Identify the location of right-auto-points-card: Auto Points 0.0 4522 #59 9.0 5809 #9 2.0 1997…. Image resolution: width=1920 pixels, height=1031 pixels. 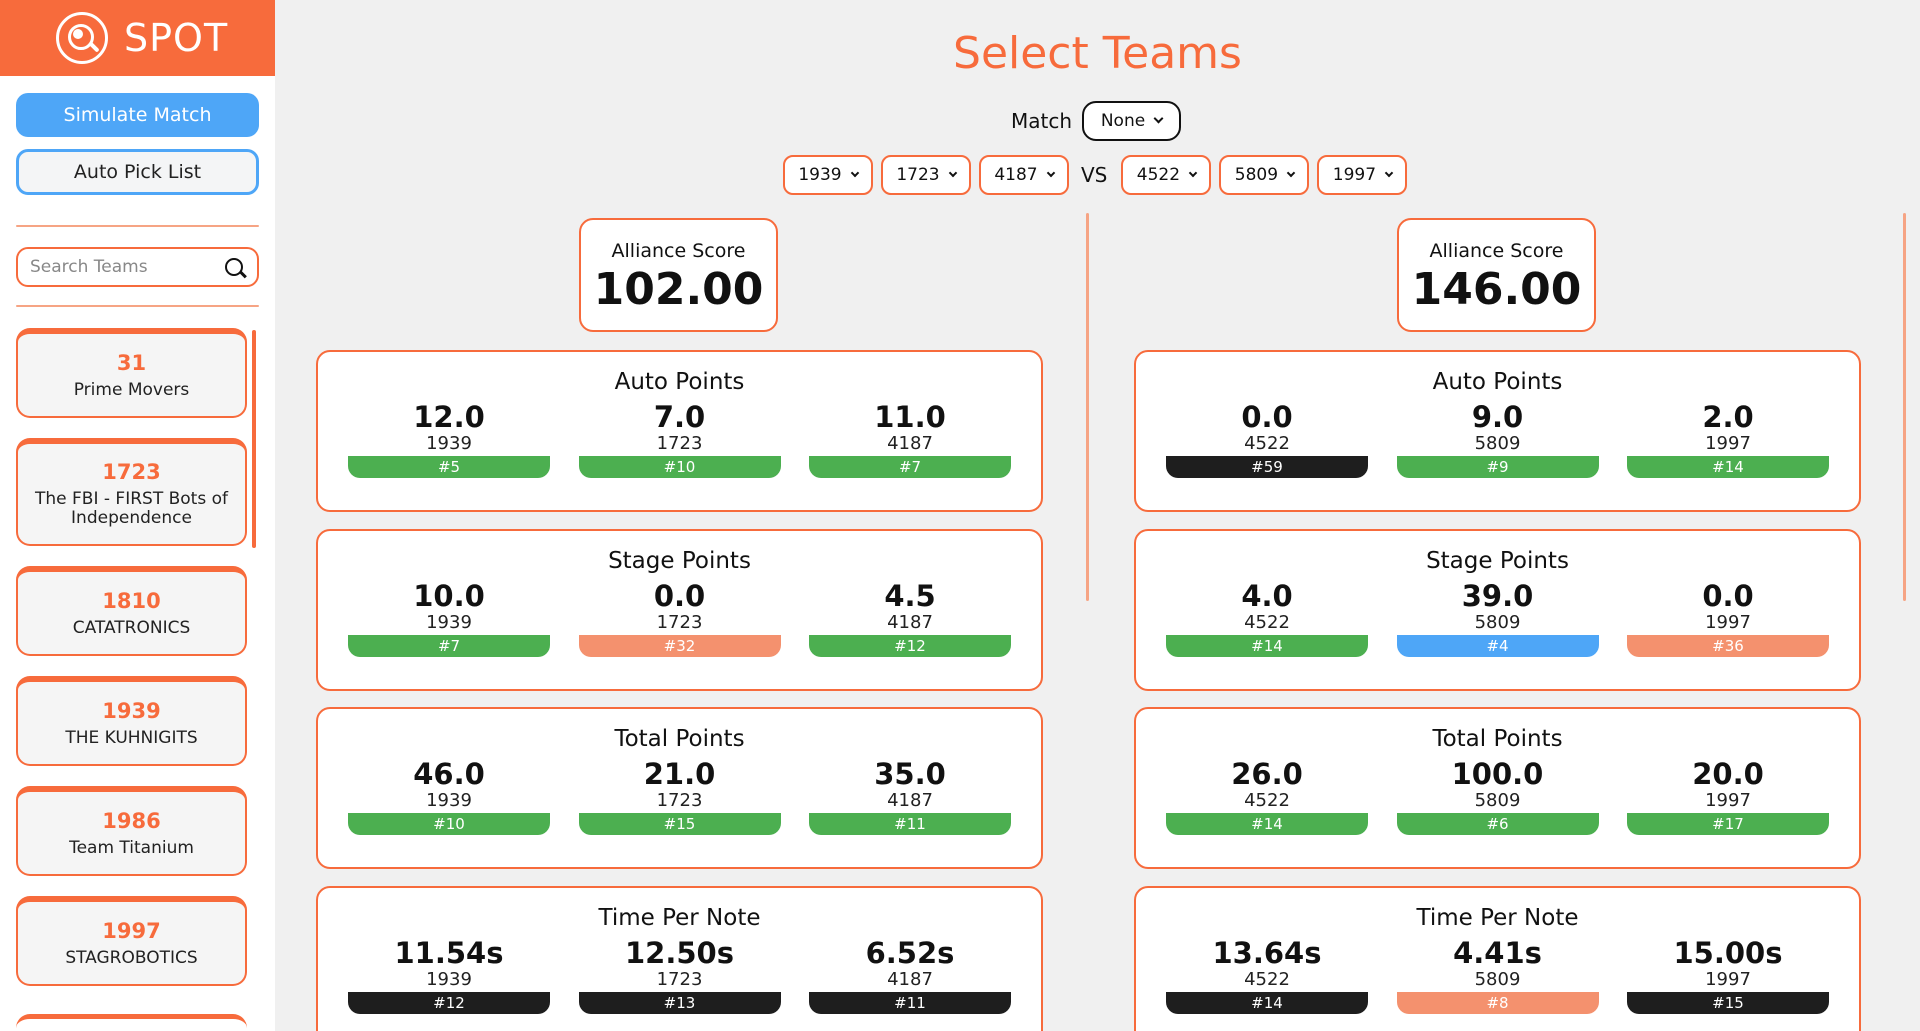
(1497, 431).